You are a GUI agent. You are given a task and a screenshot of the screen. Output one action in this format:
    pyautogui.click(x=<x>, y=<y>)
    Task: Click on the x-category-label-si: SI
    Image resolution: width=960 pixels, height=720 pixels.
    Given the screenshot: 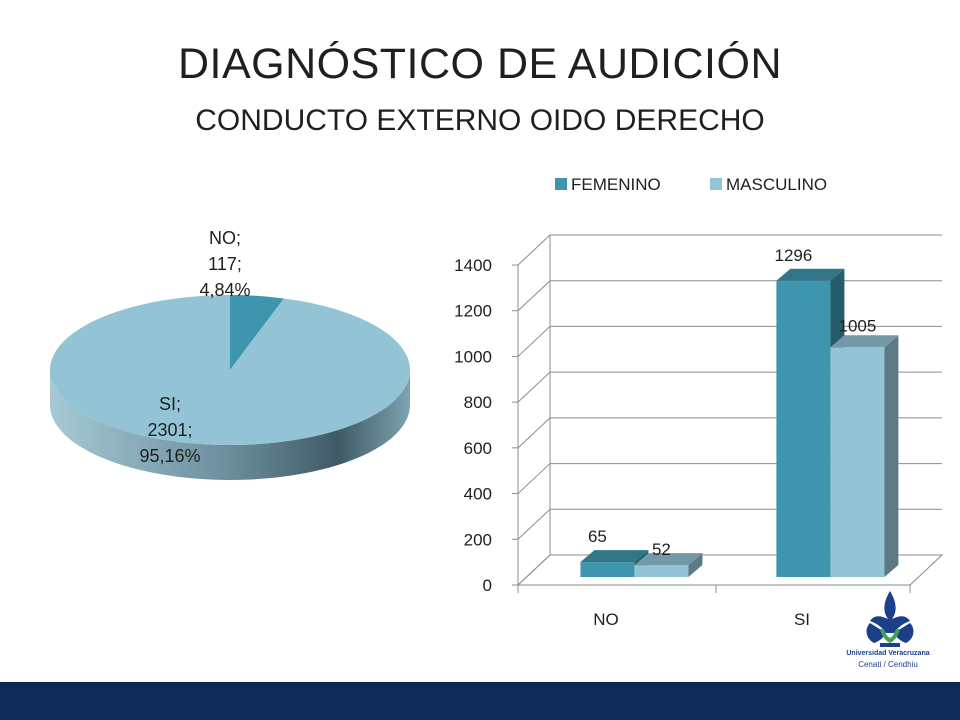 What is the action you would take?
    pyautogui.click(x=802, y=619)
    